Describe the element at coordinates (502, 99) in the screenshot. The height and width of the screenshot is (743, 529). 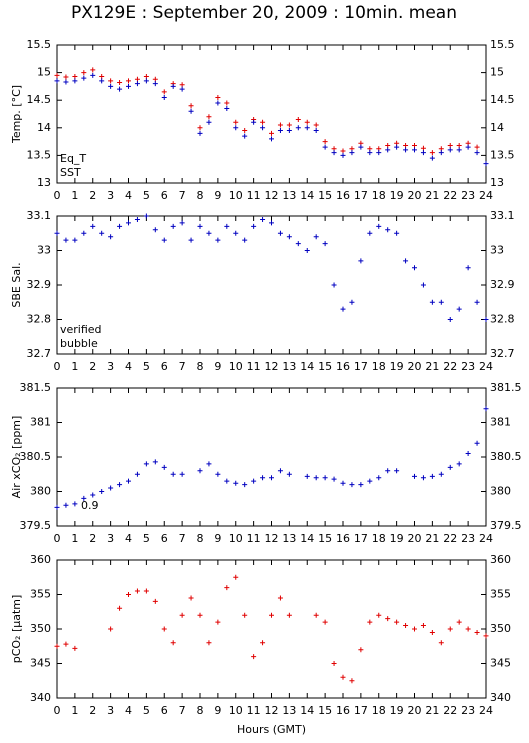
I see `y-tick-label: 14.5` at that location.